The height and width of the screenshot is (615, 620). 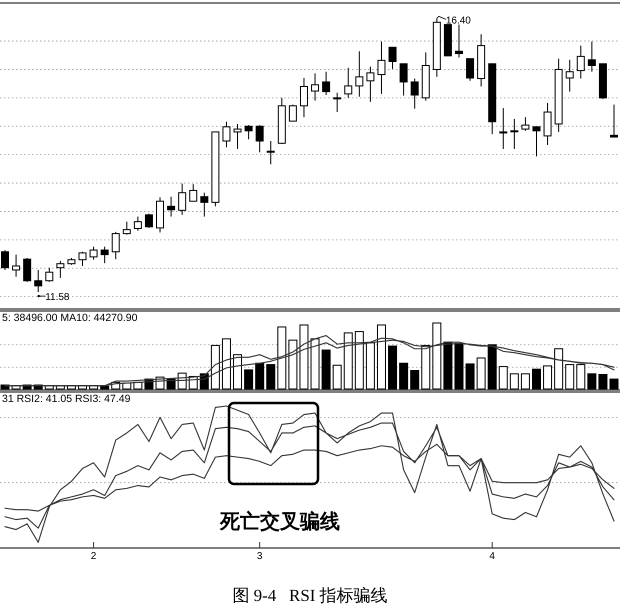 I want to click on x-tick-label: 4, so click(x=492, y=556).